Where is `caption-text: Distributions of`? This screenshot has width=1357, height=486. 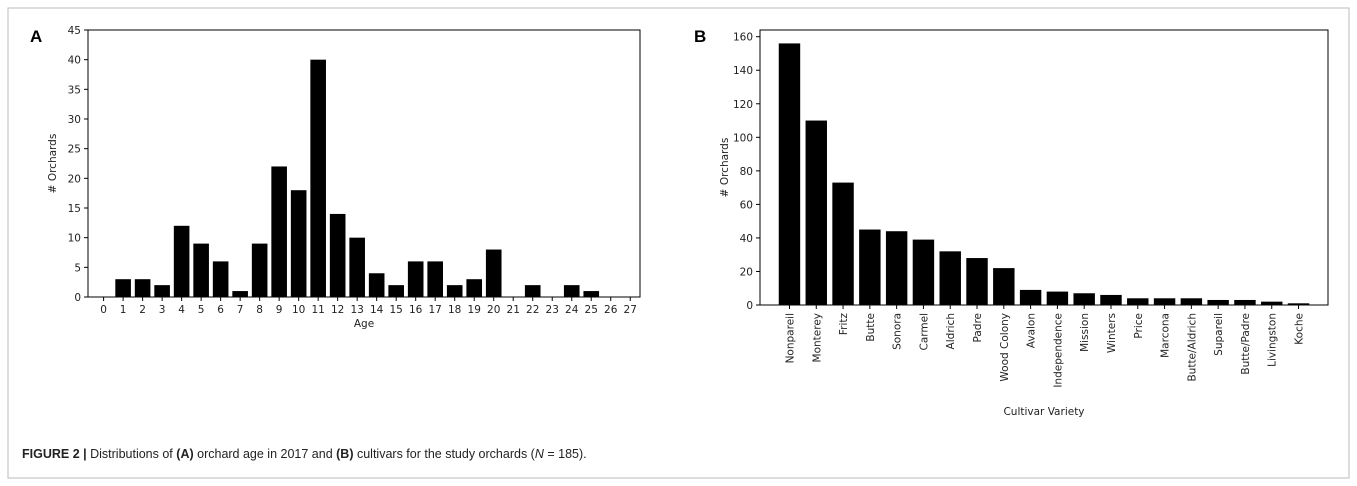 caption-text: Distributions of is located at coordinates (131, 454).